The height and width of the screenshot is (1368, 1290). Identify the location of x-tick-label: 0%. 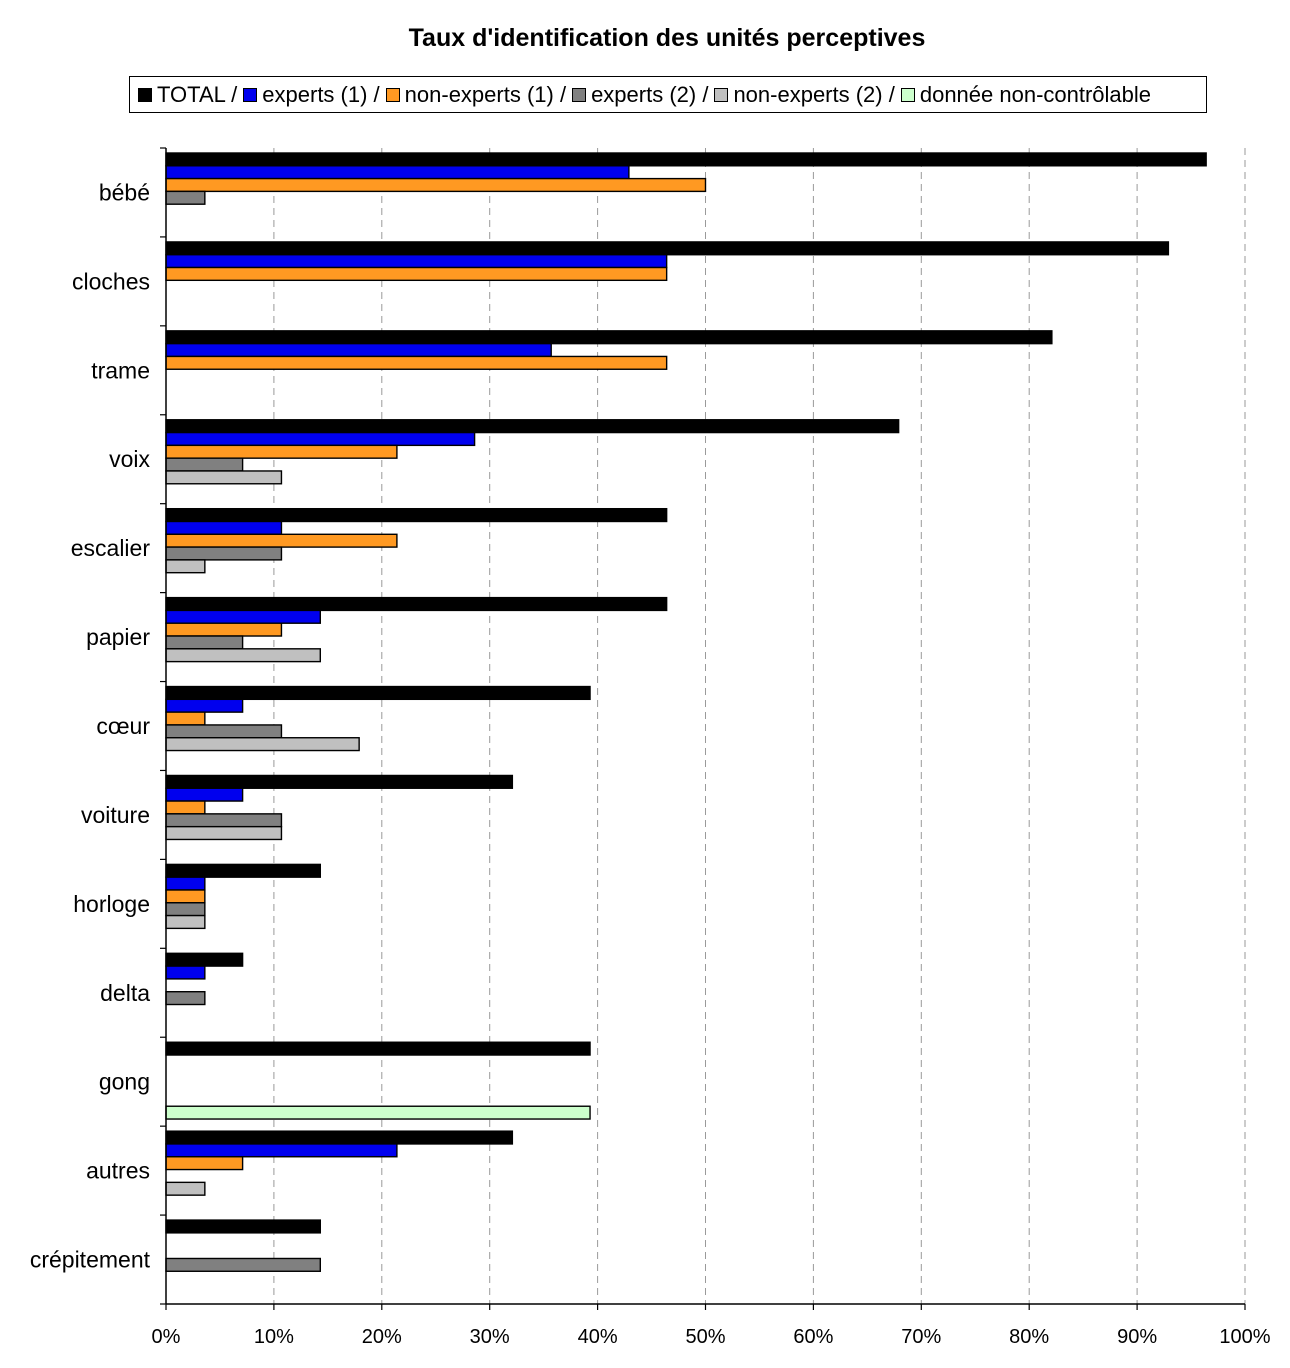
(166, 1337).